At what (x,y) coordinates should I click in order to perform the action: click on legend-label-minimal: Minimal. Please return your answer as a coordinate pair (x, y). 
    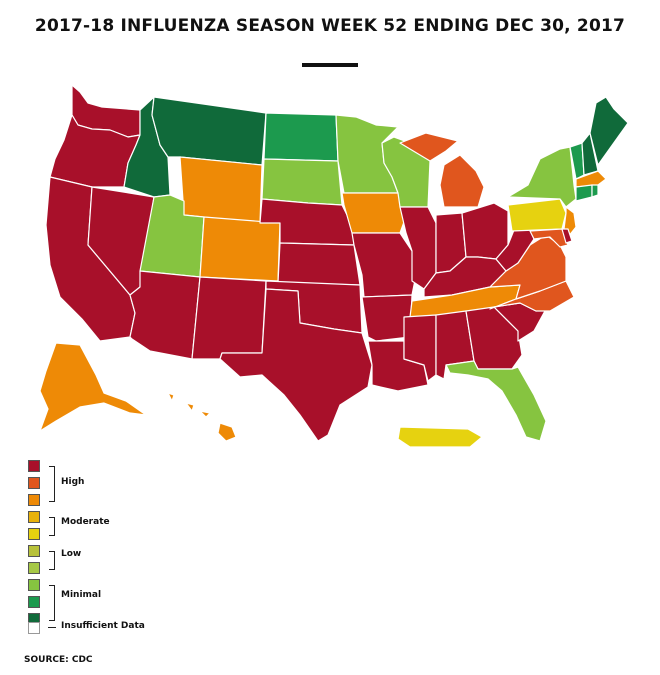
    Looking at the image, I should click on (81, 595).